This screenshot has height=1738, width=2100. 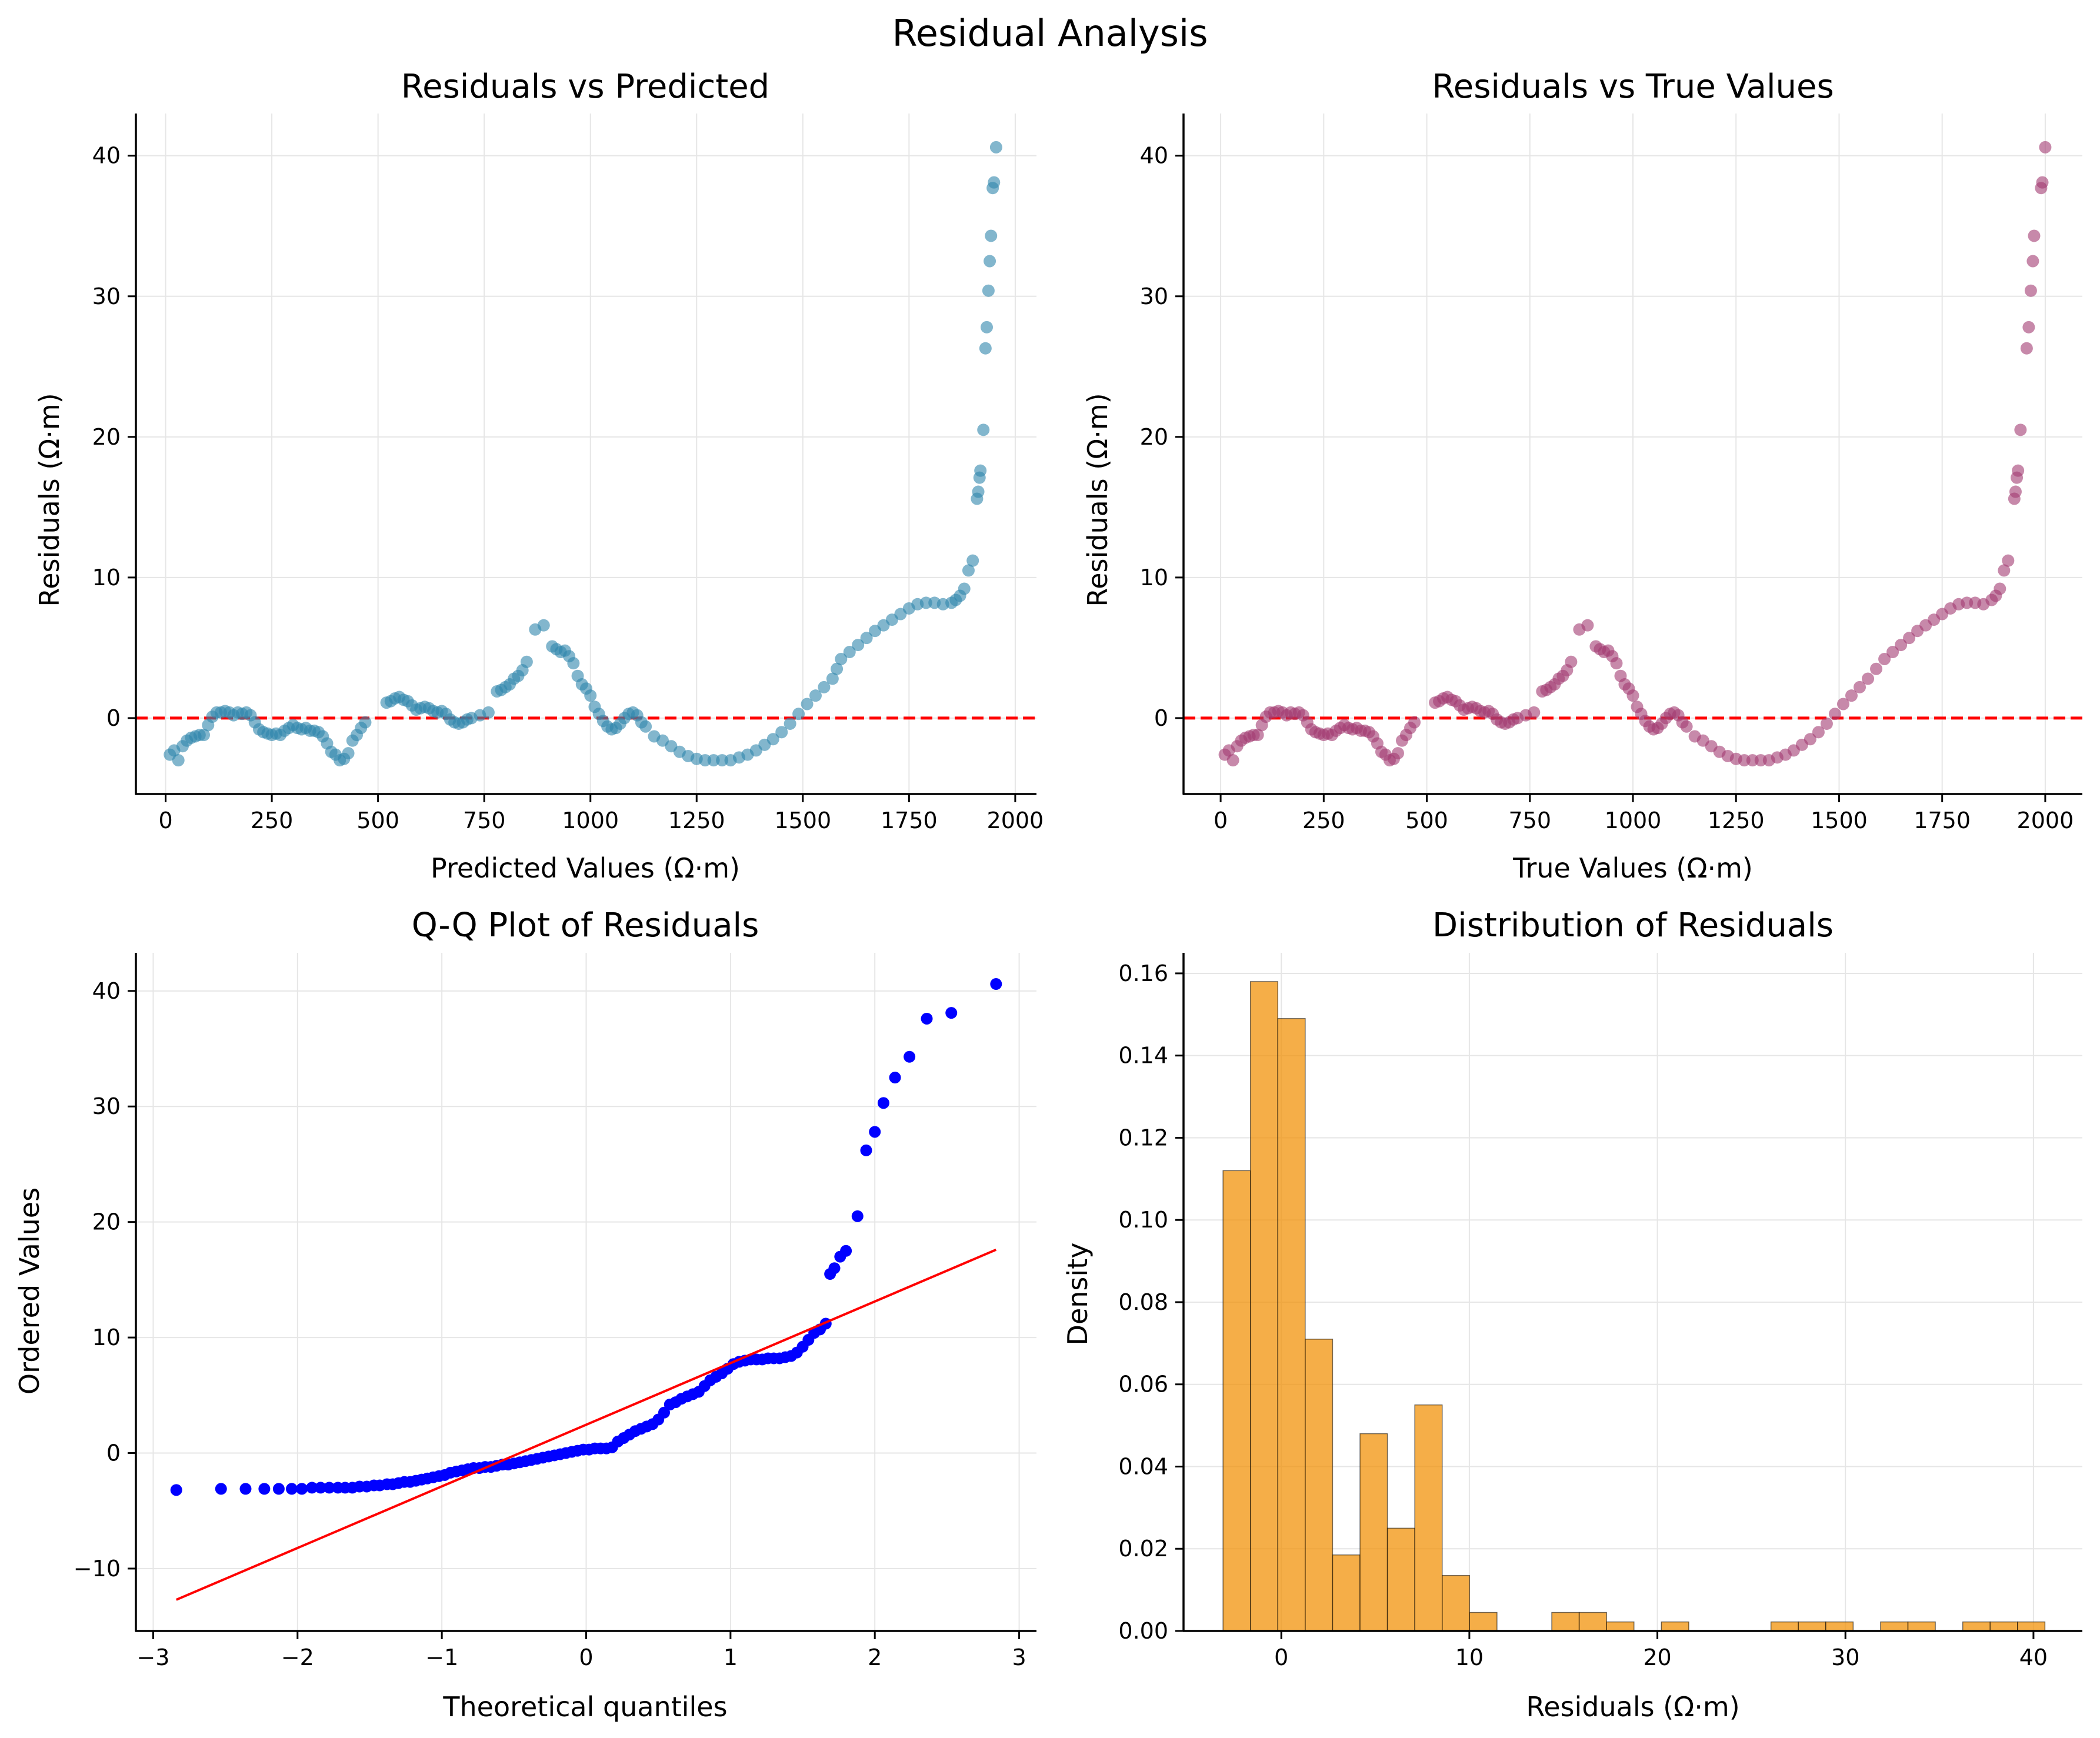 I want to click on y-tick-label: 0.00, so click(x=1143, y=1631).